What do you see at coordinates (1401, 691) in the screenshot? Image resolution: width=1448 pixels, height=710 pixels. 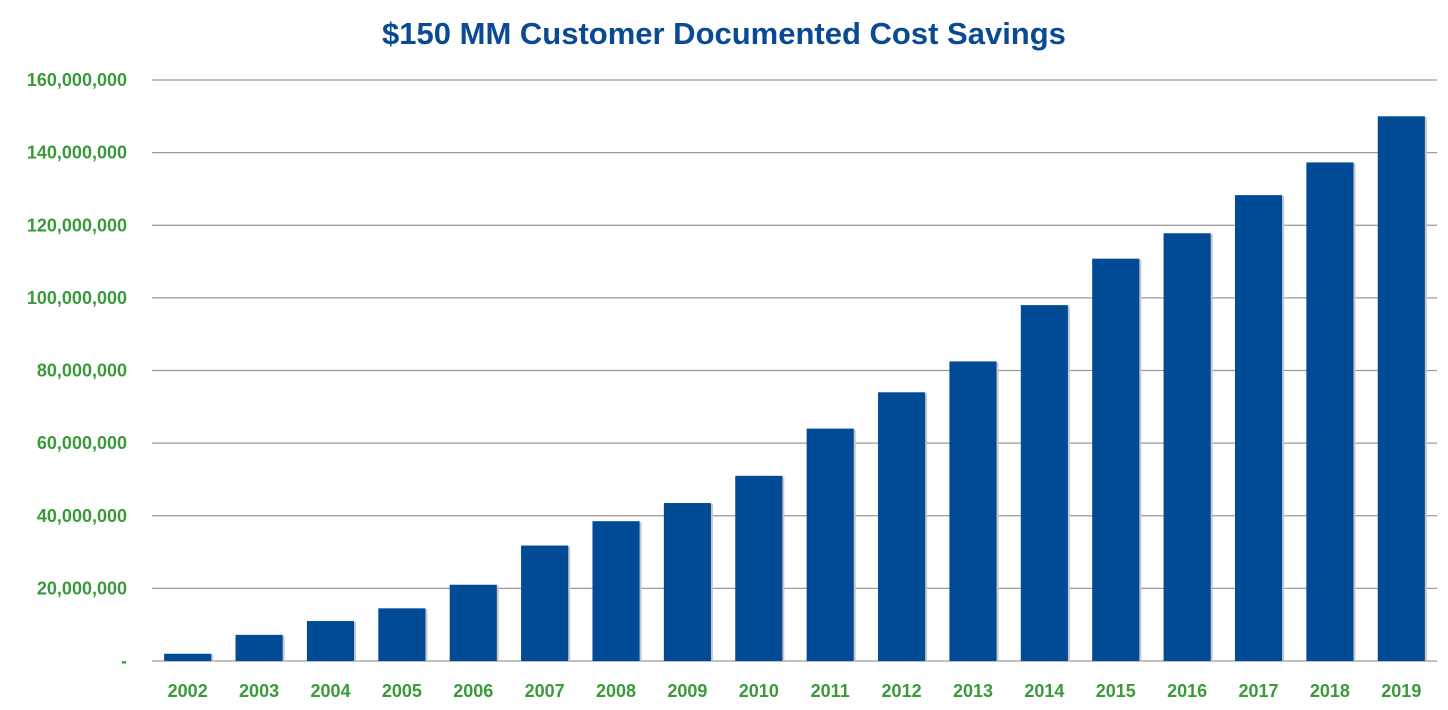 I see `x-tick-label: 2019` at bounding box center [1401, 691].